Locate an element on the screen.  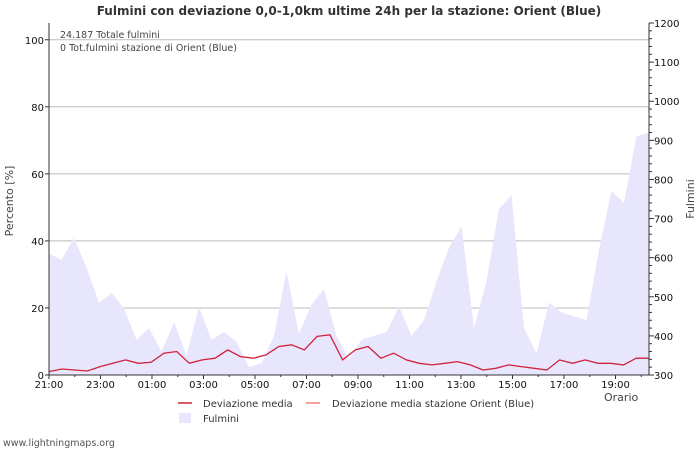
right-tick-label: 800 is located at coordinates (663, 180).